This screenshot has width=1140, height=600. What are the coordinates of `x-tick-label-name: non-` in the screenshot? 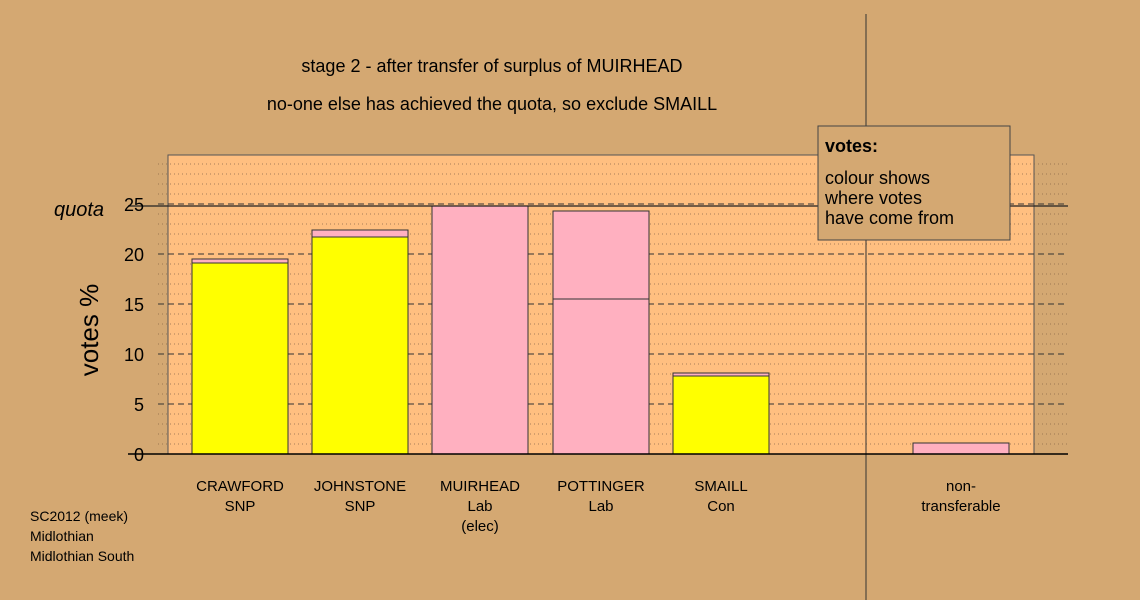 It's located at (961, 486).